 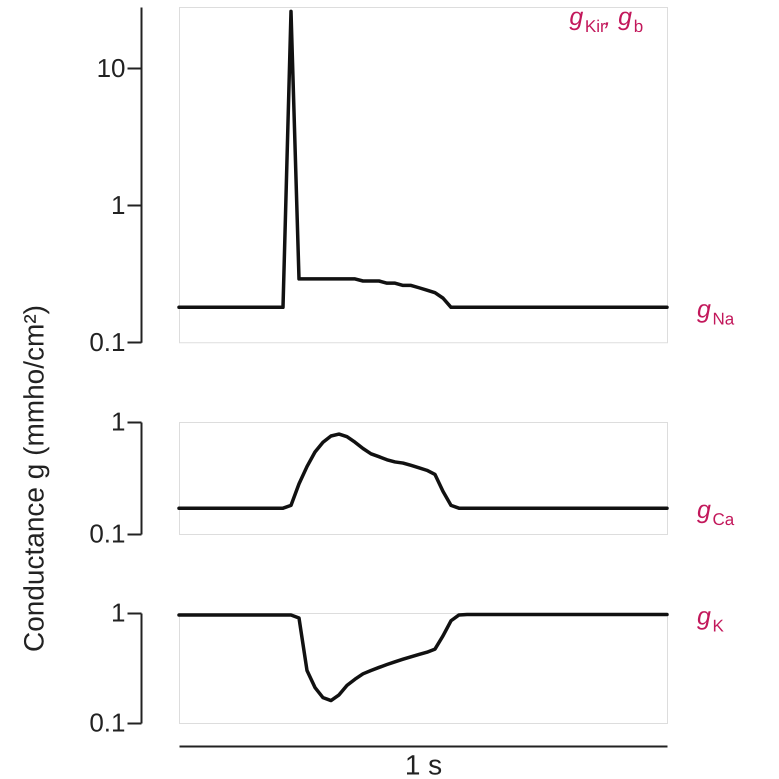 What do you see at coordinates (111, 67) in the screenshot?
I see `y-tick-label: 10` at bounding box center [111, 67].